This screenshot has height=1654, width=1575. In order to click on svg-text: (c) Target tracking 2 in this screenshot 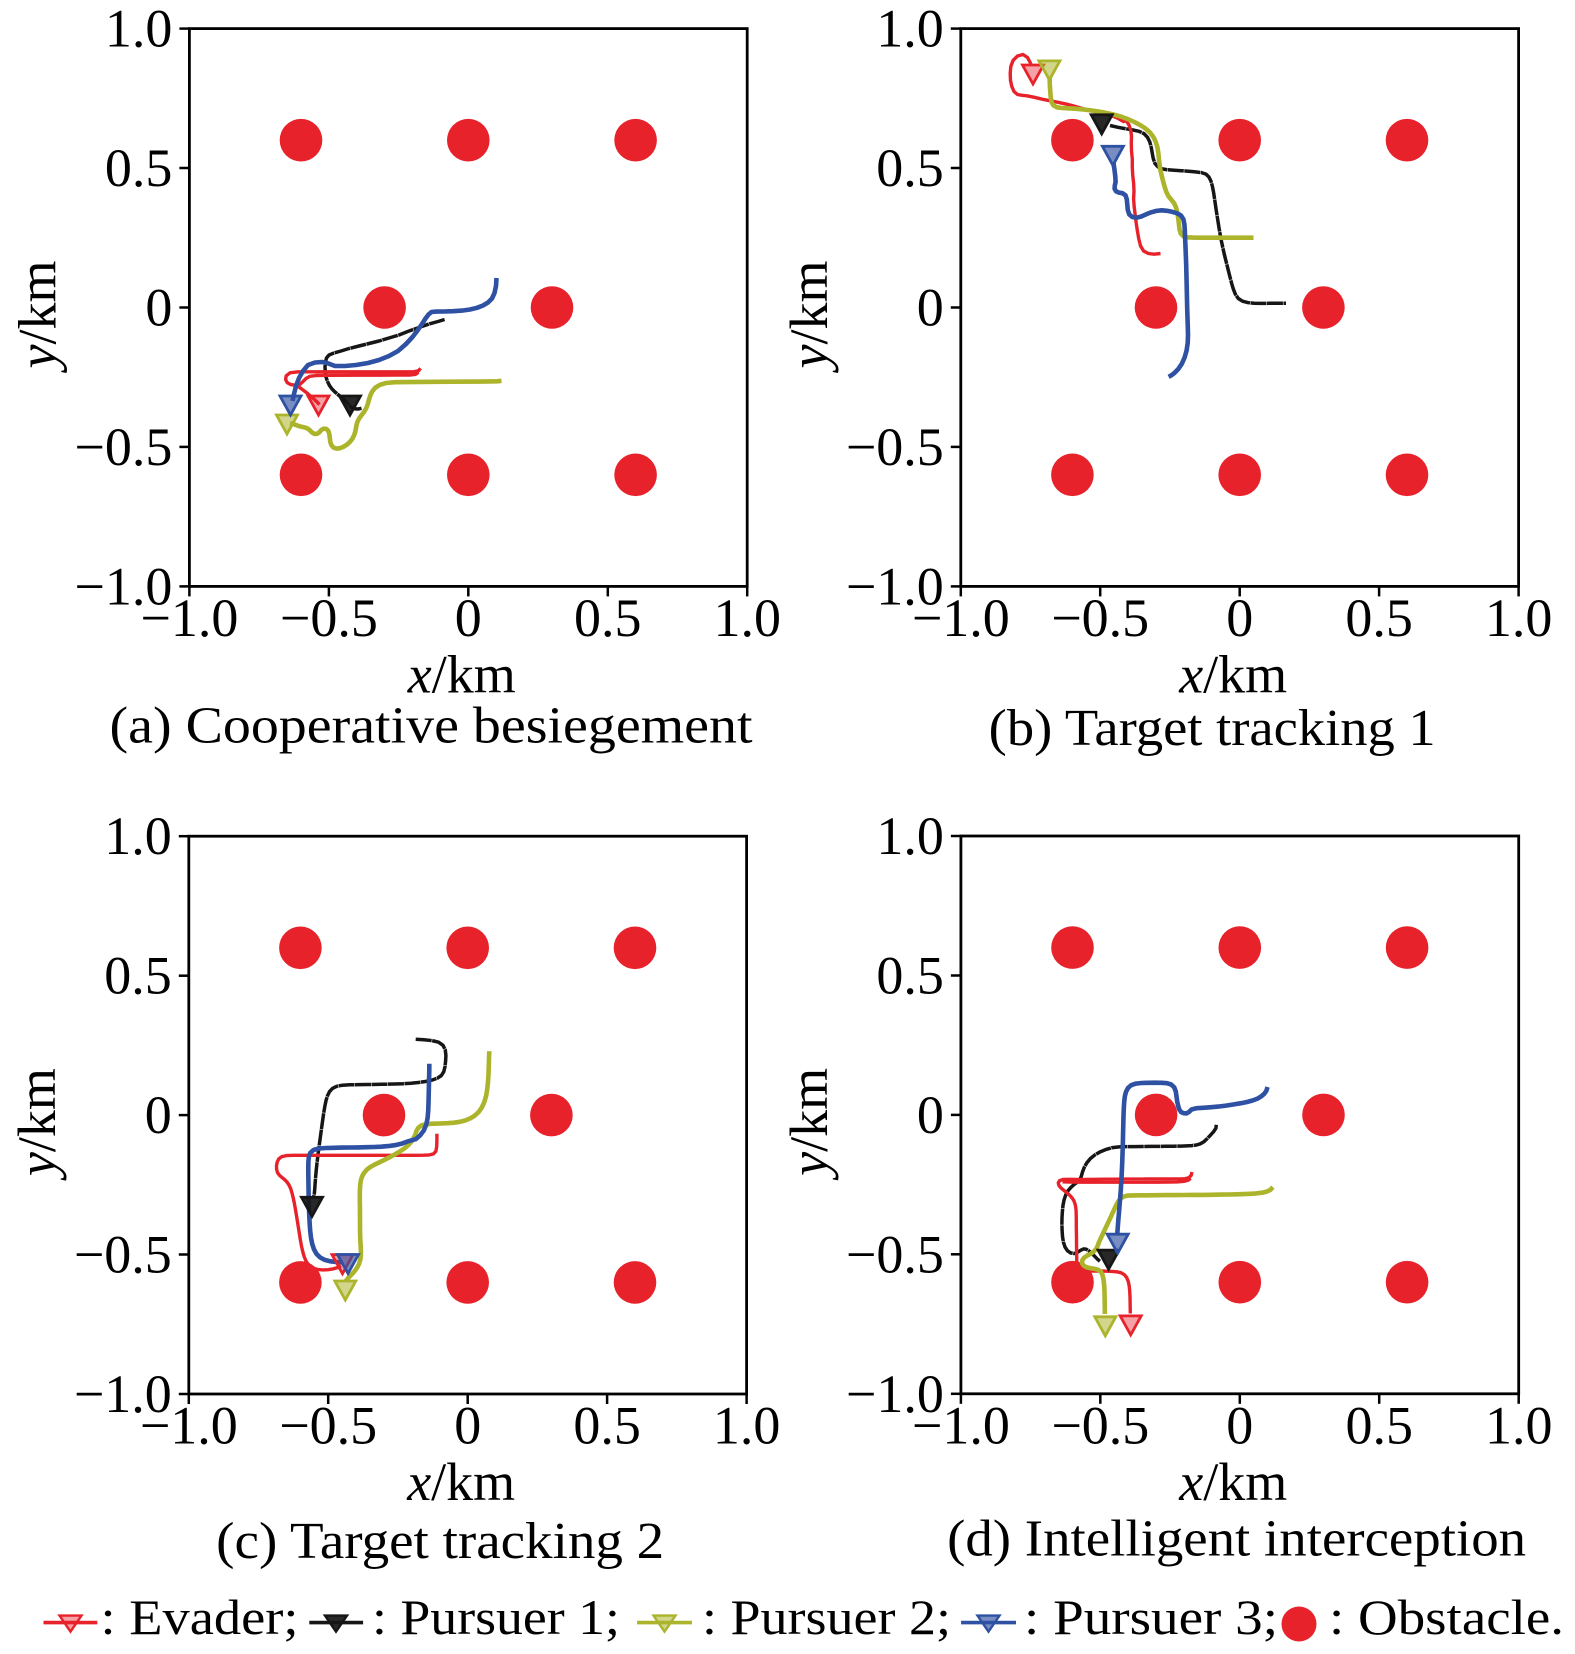, I will do `click(440, 1541)`.